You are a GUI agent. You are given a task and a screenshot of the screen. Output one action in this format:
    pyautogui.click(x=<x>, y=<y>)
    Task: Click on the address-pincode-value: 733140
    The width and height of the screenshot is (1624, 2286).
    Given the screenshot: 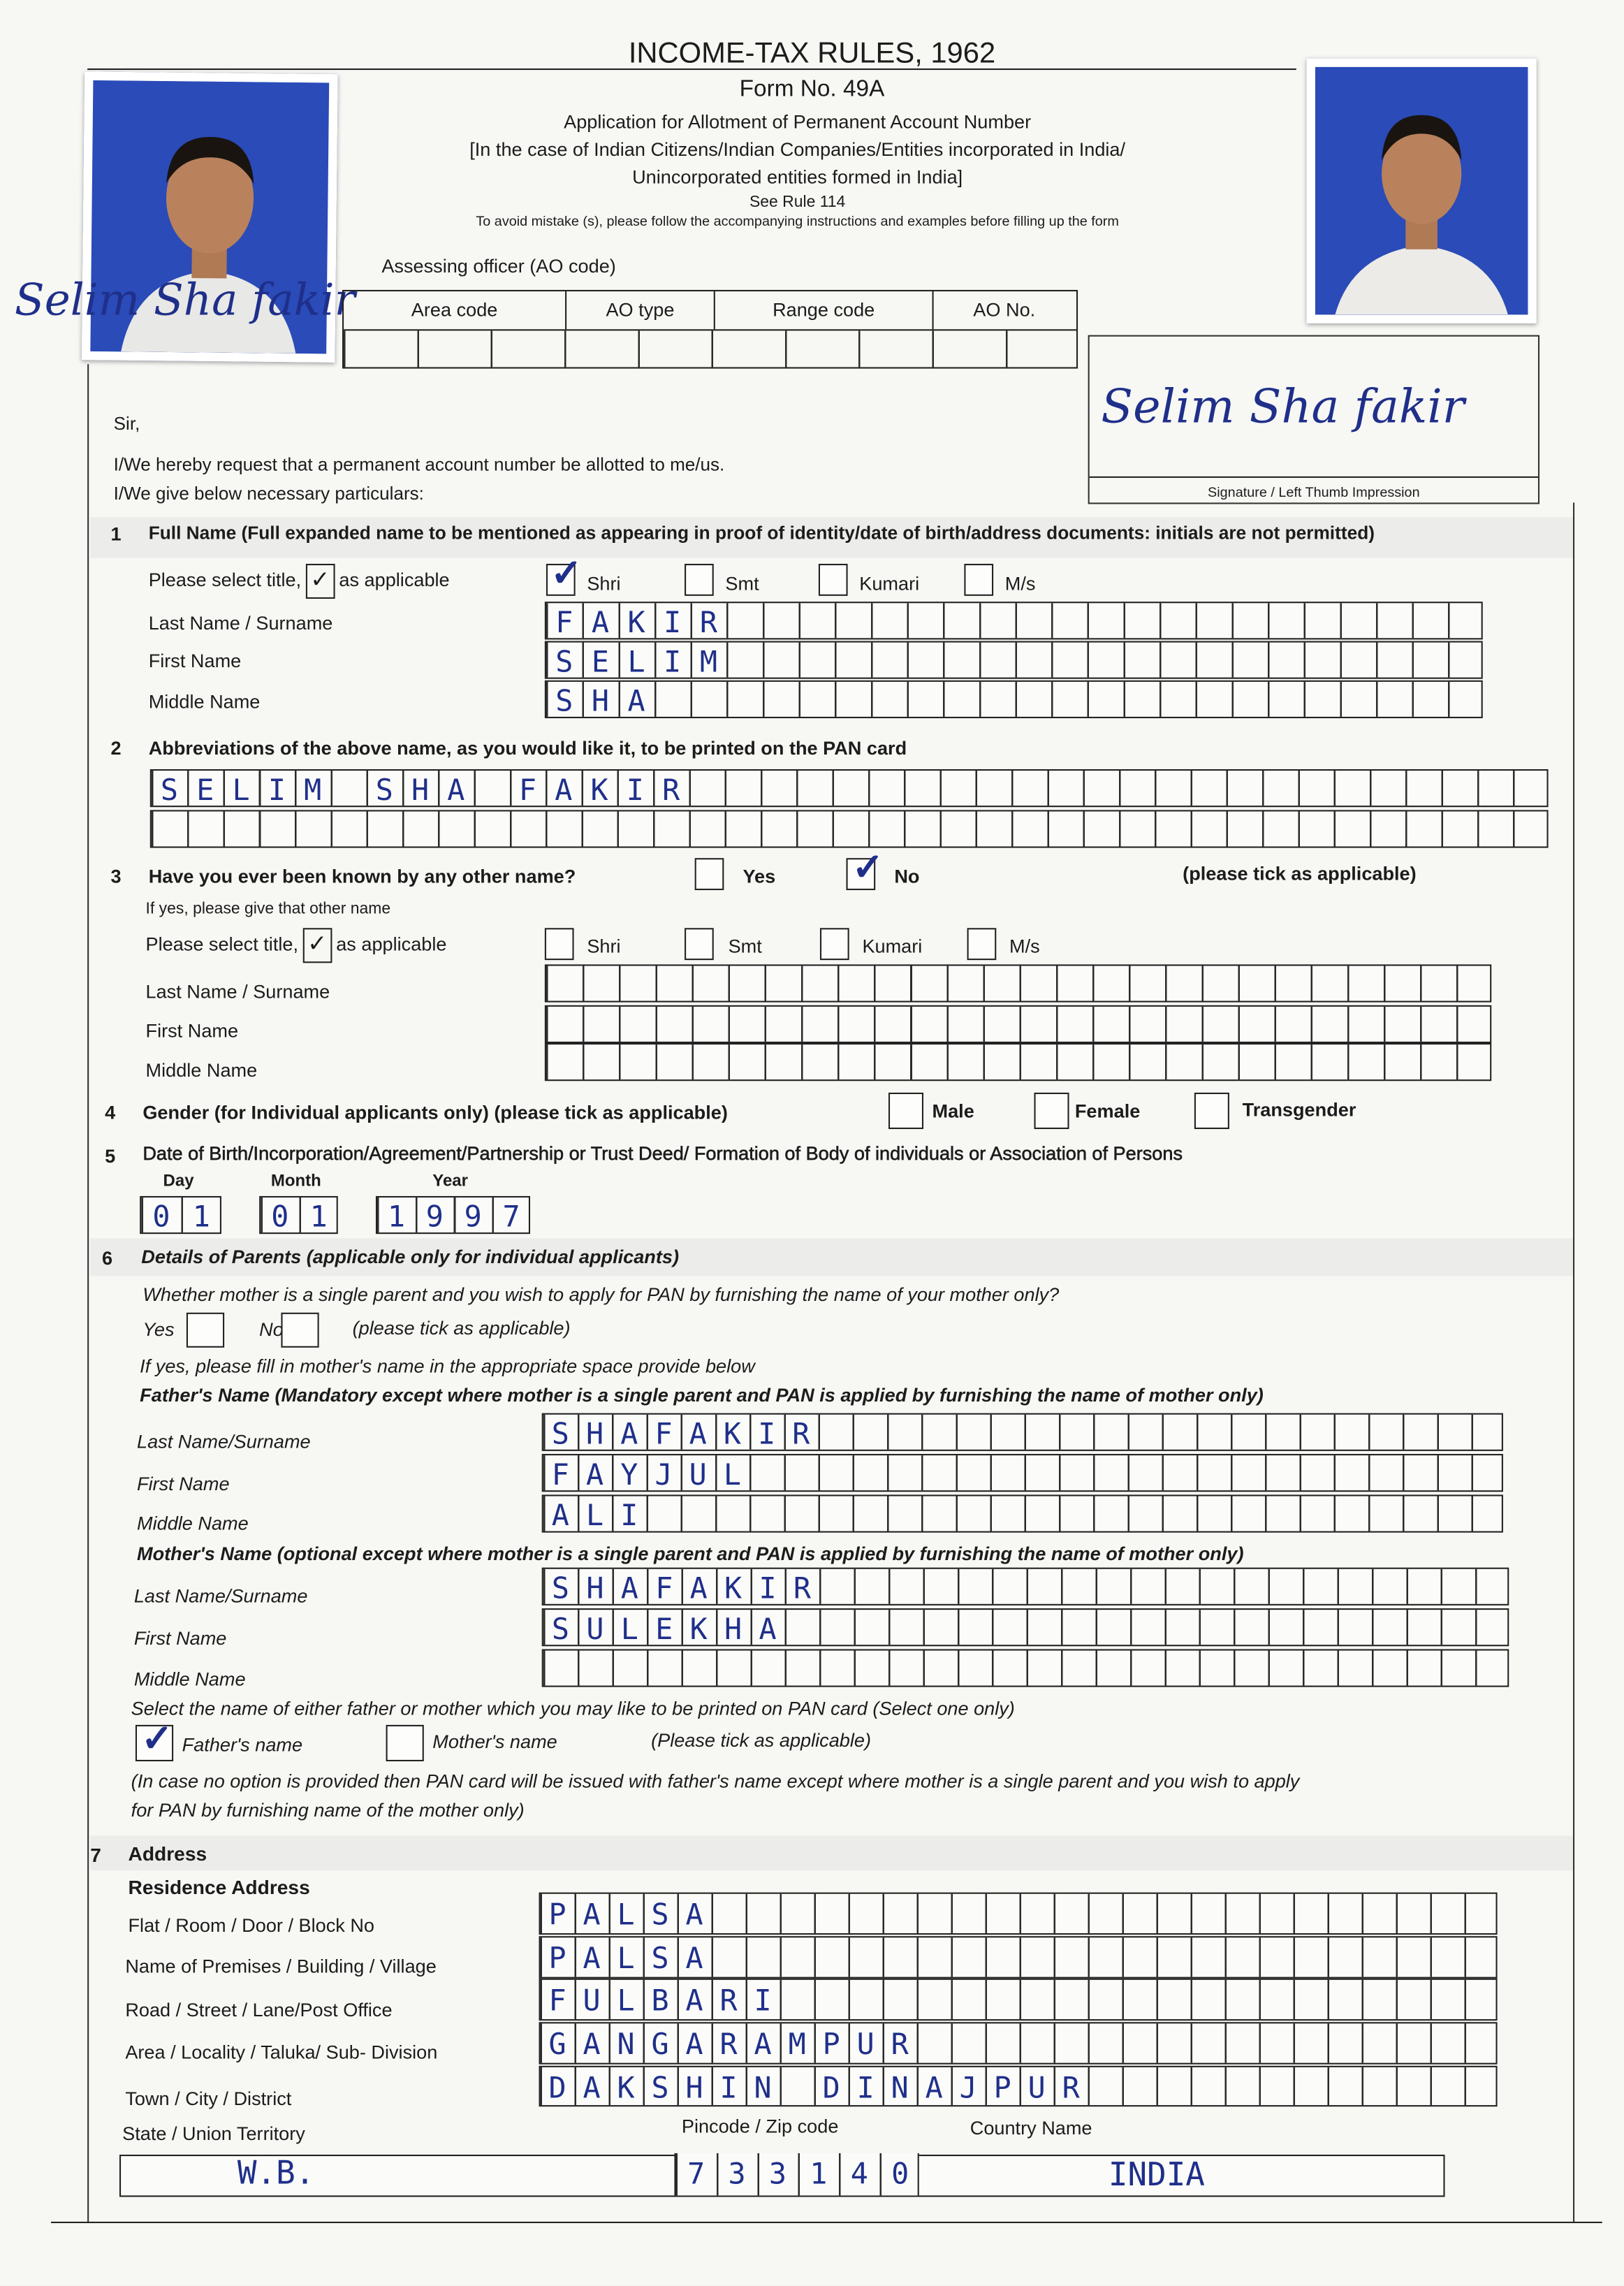 What is the action you would take?
    pyautogui.click(x=810, y=2174)
    